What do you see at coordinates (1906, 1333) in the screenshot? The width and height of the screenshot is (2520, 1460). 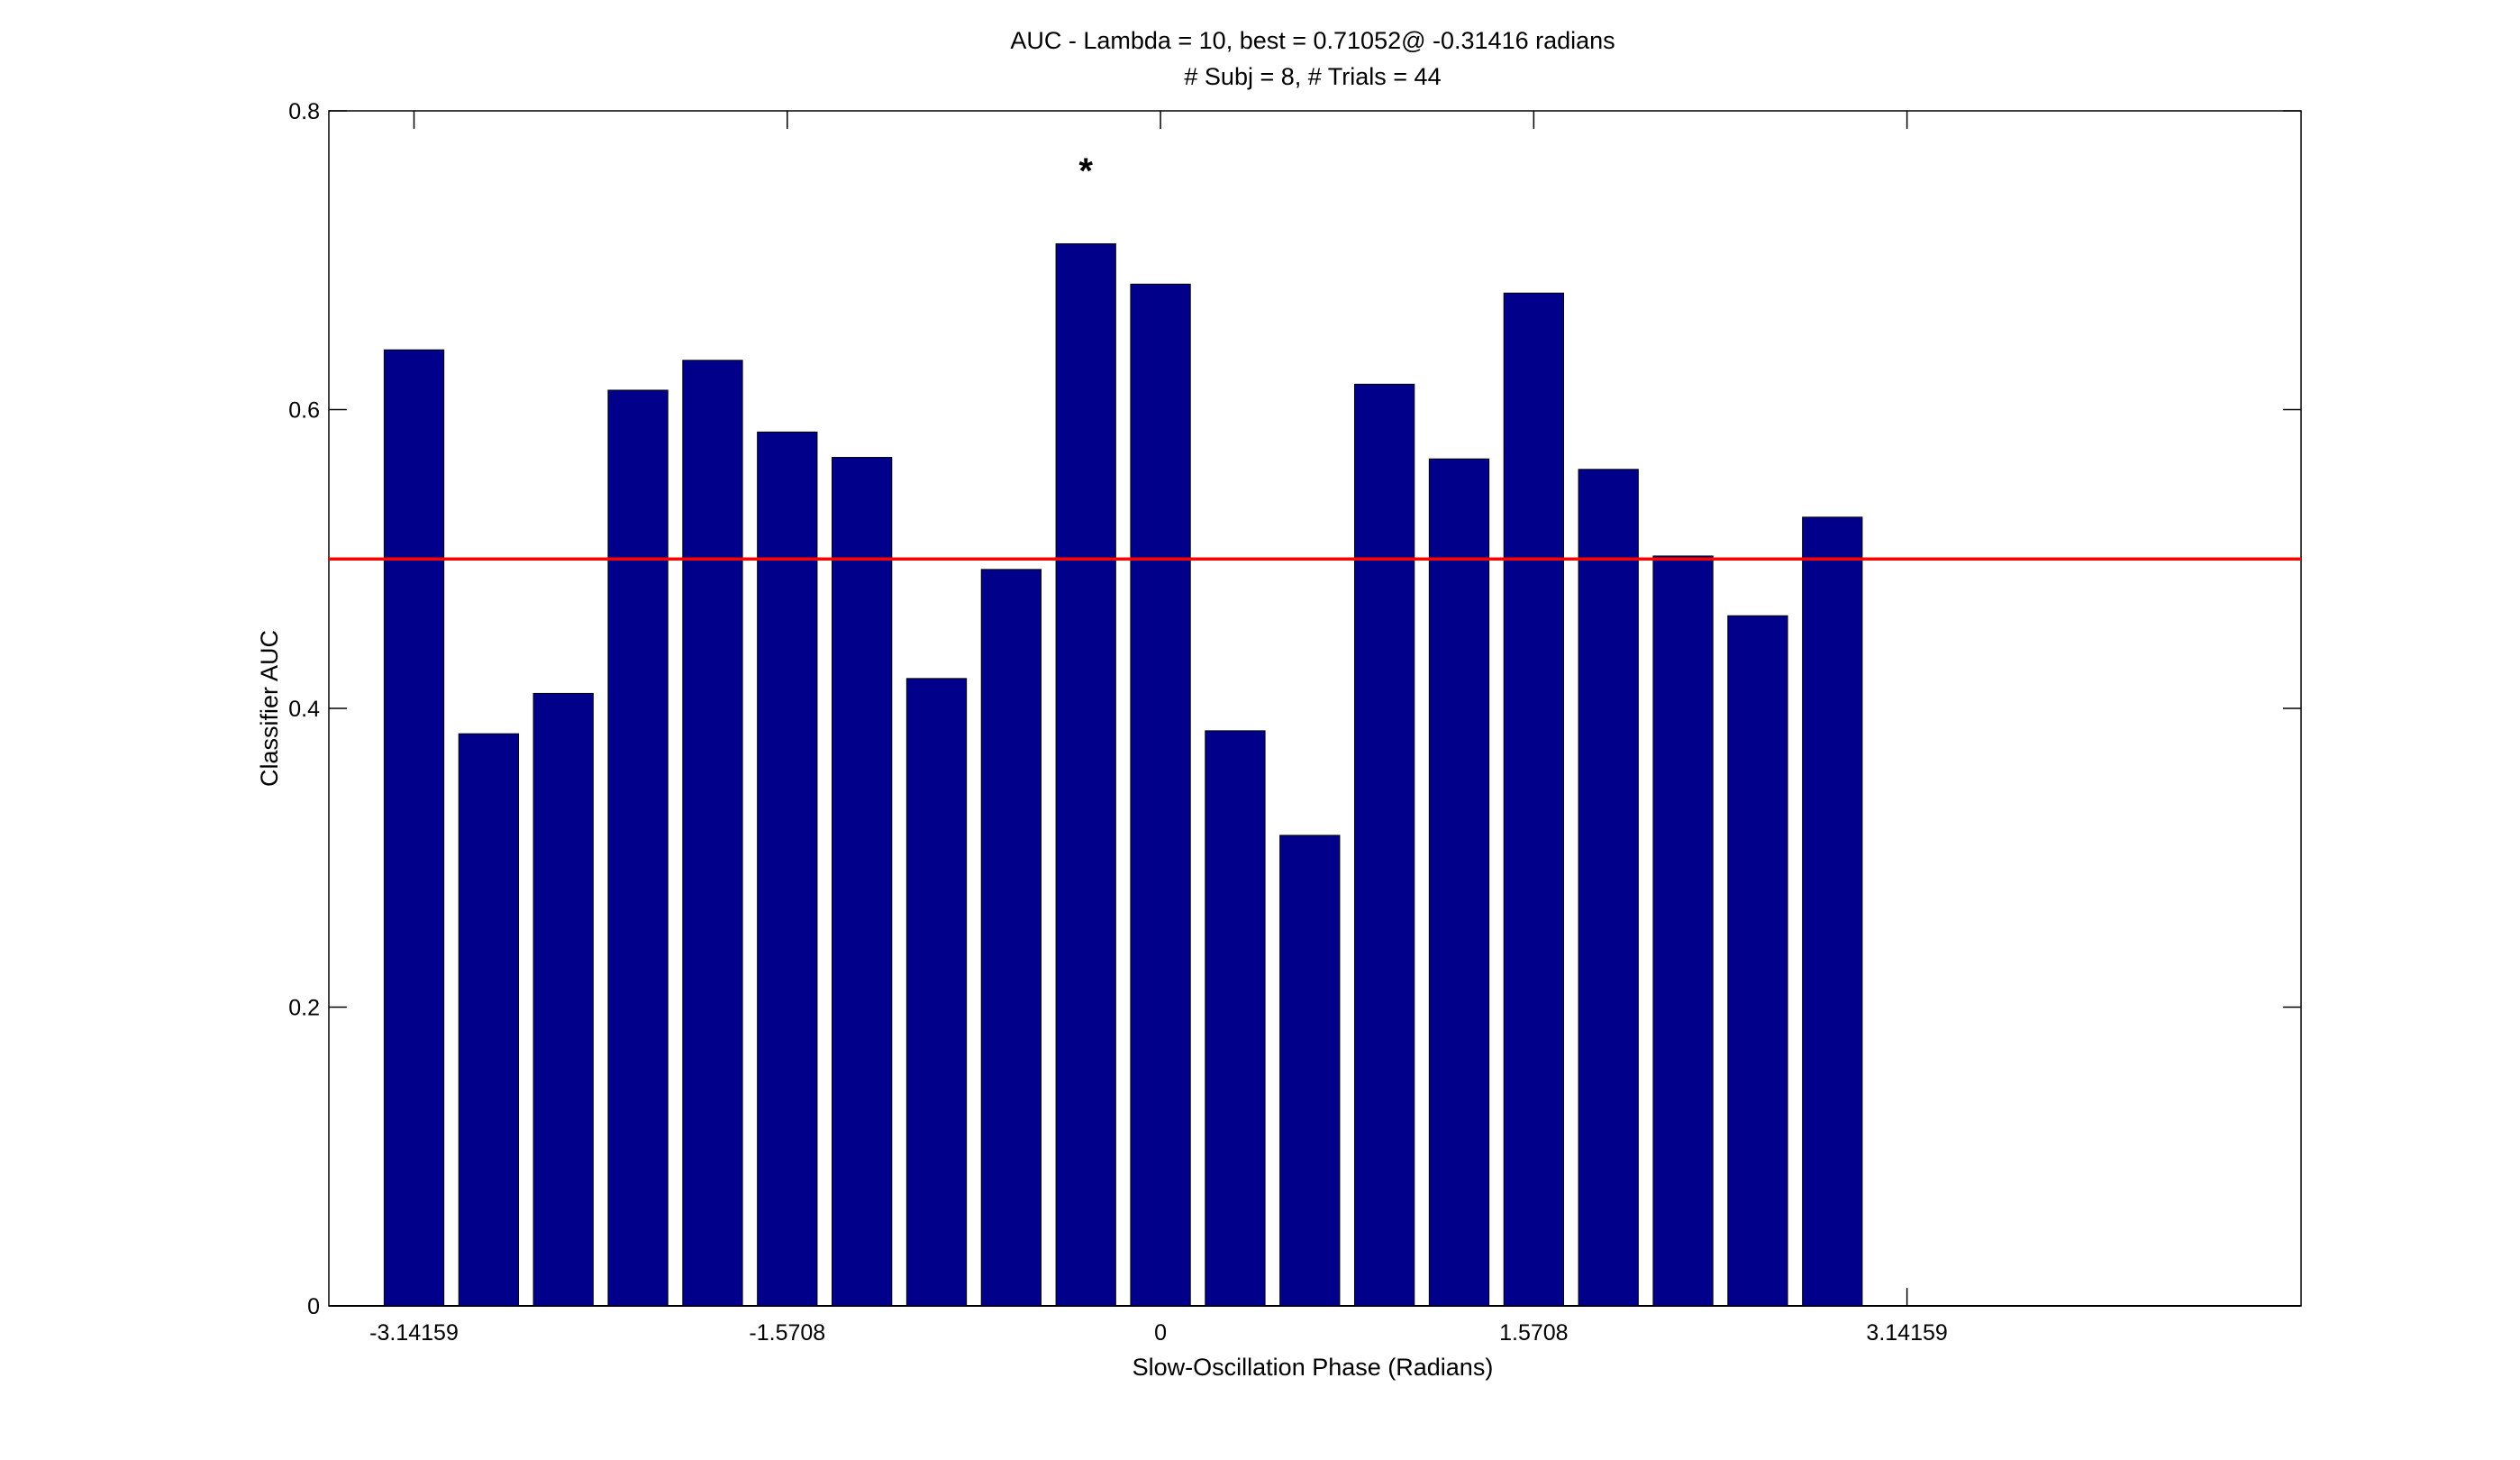 I see `x-tick-label: 3.14159` at bounding box center [1906, 1333].